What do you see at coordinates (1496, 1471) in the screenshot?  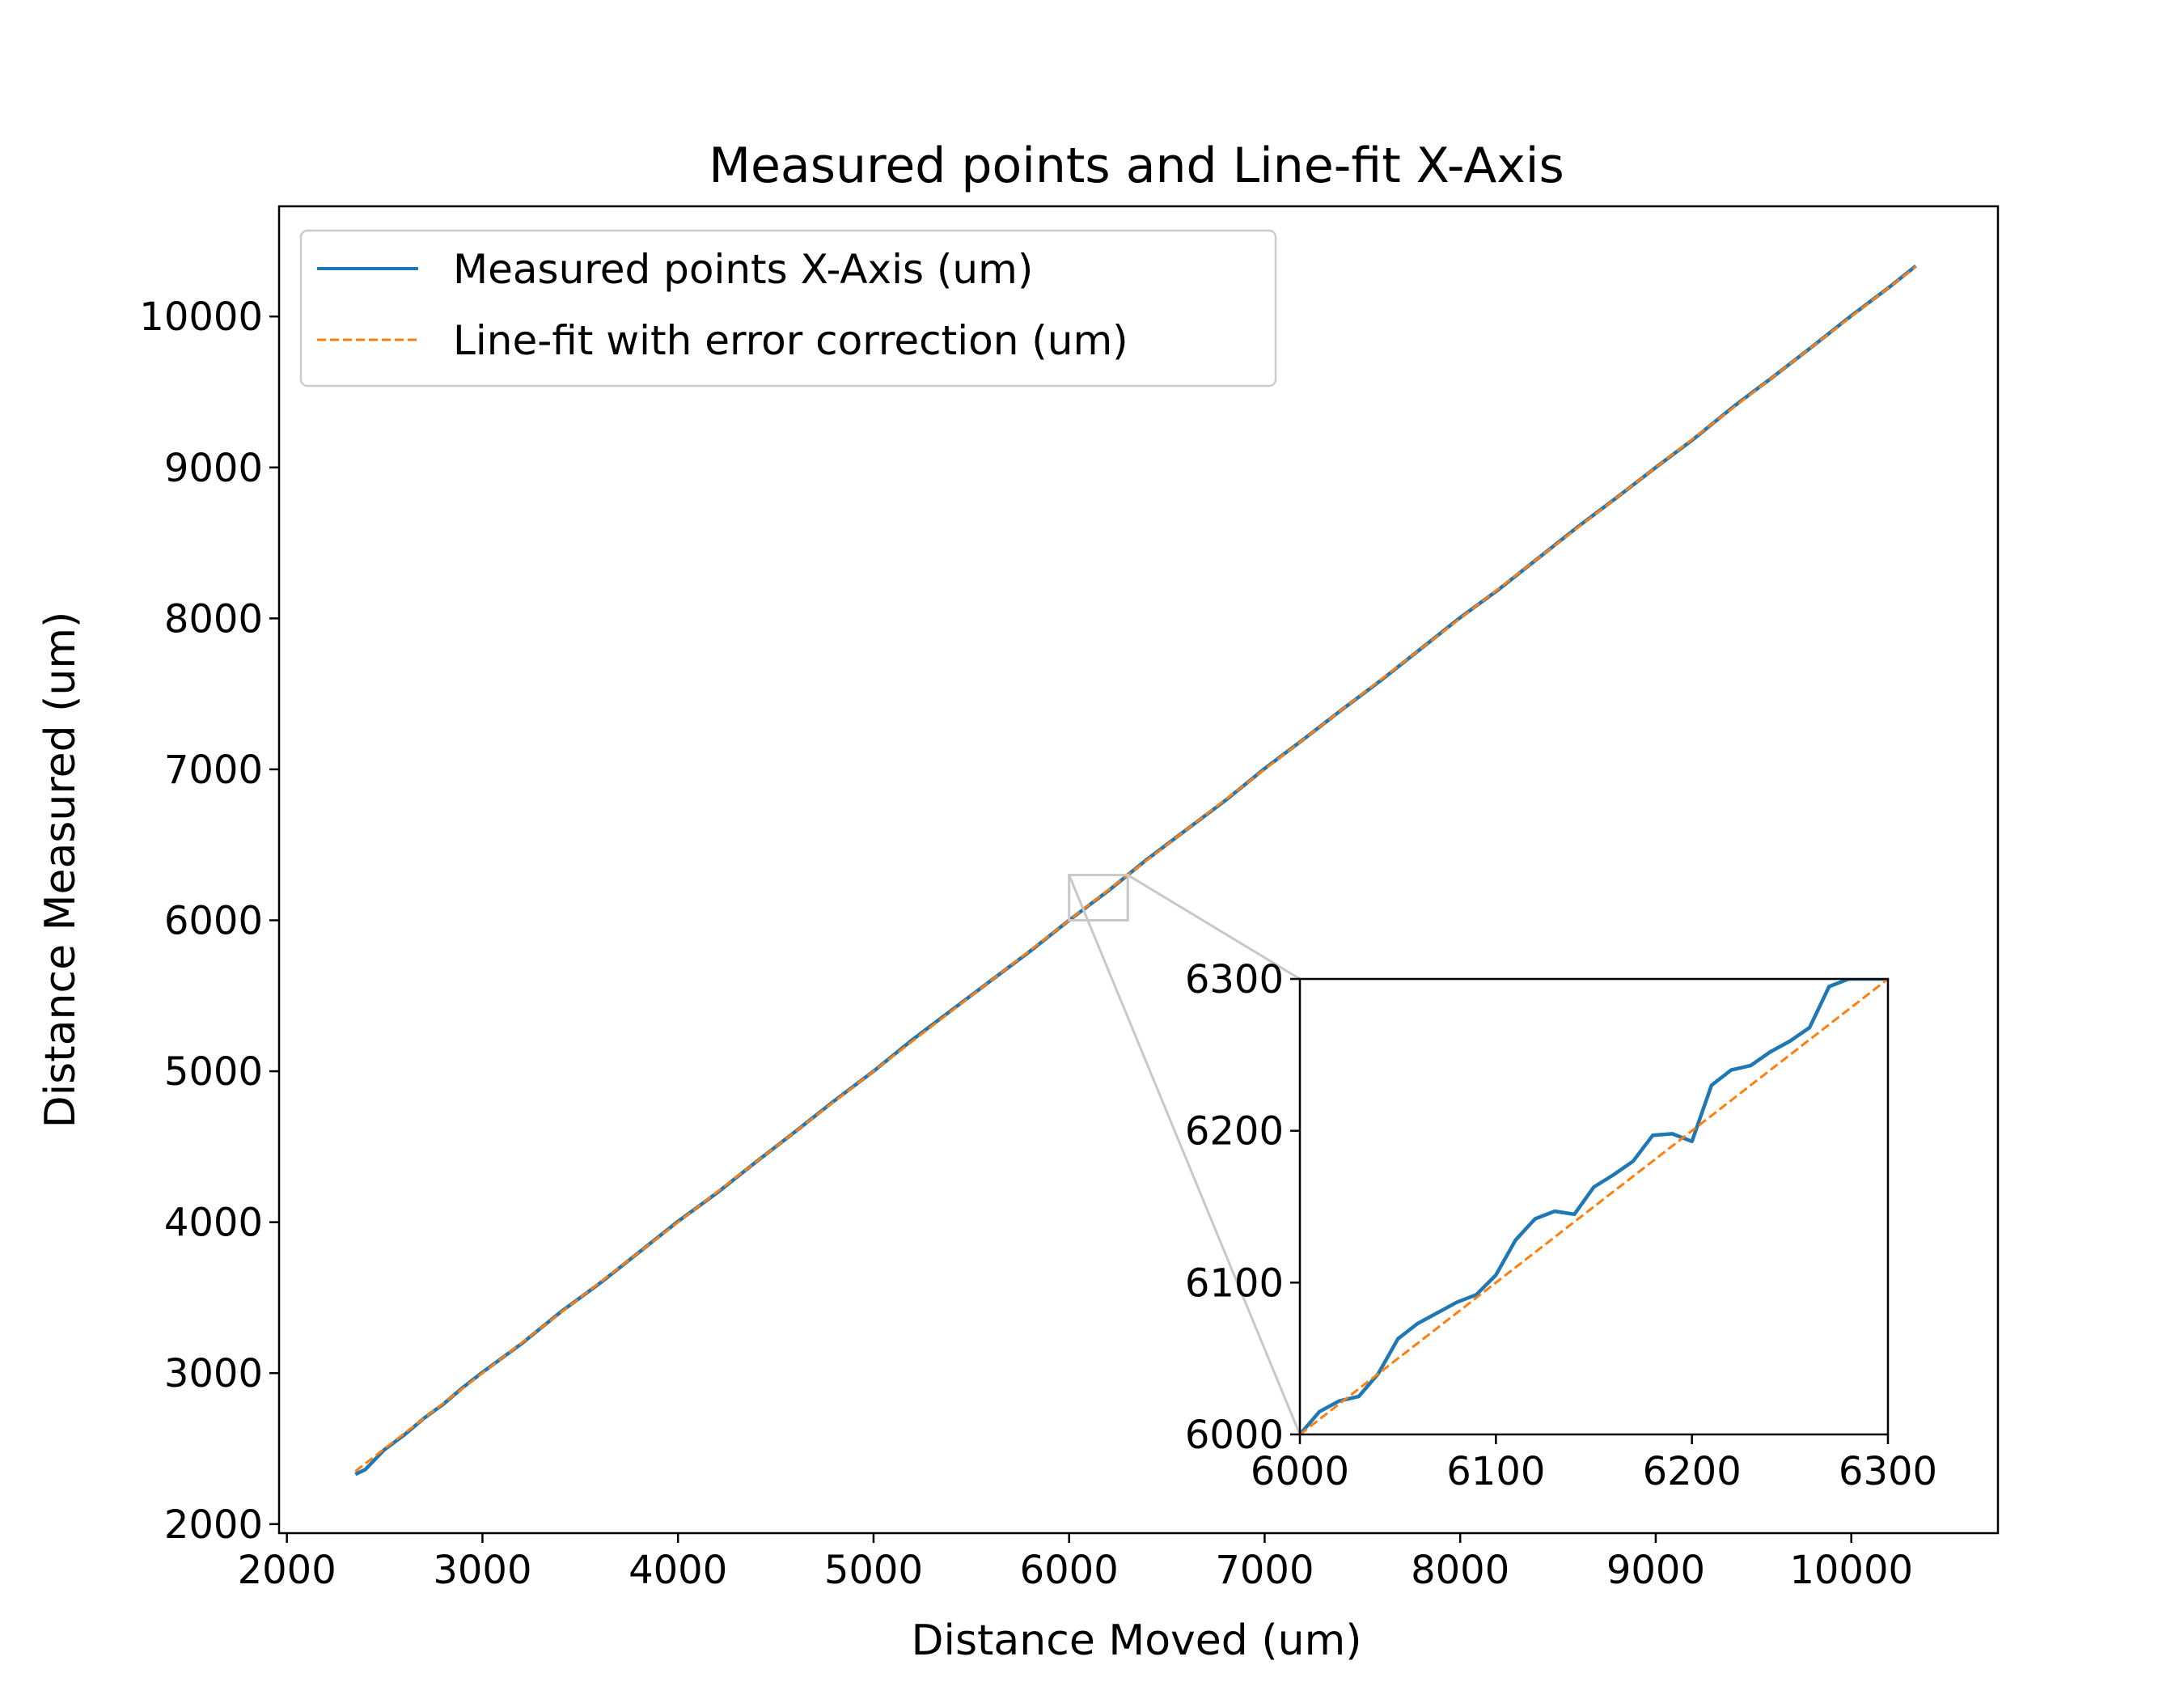 I see `inset-x-tick-label: 6100` at bounding box center [1496, 1471].